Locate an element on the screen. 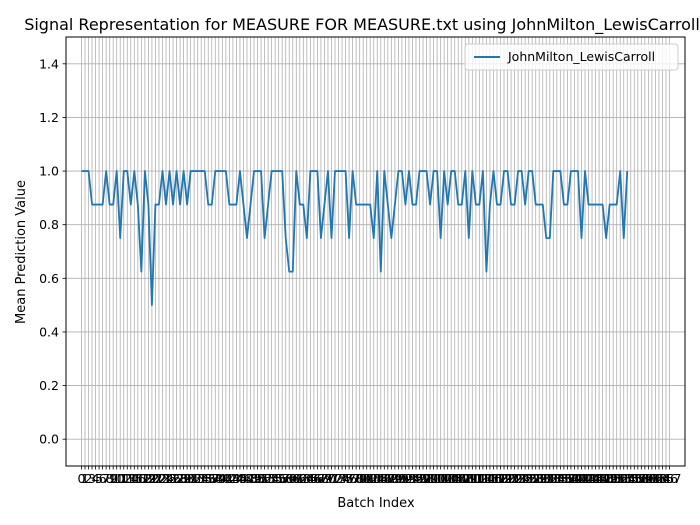 The height and width of the screenshot is (525, 700). x-tick-label: 130 is located at coordinates (539, 478).